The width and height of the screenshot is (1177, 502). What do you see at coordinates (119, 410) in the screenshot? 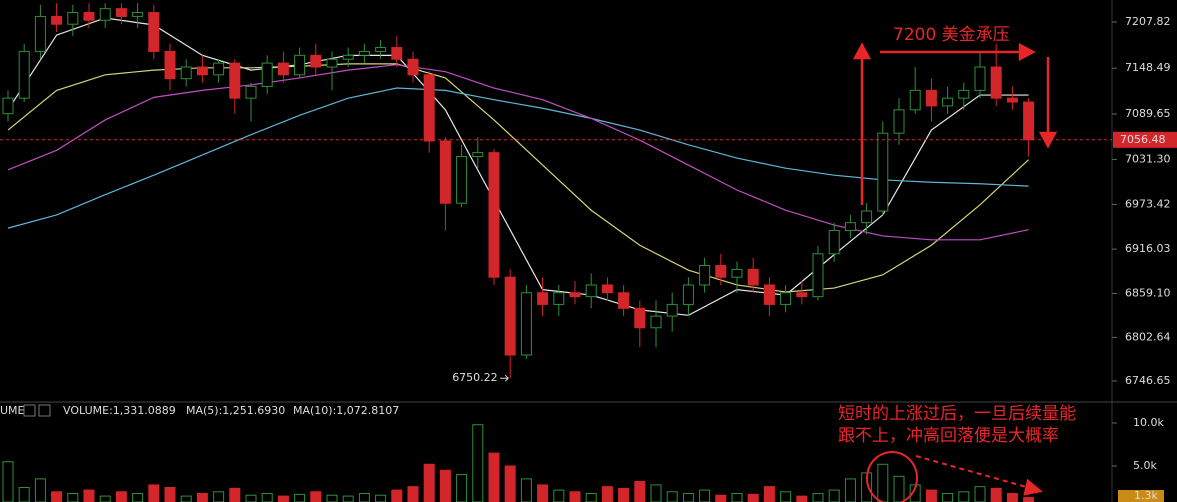
I see `volume-legend: VOLUME:1,331.0889` at bounding box center [119, 410].